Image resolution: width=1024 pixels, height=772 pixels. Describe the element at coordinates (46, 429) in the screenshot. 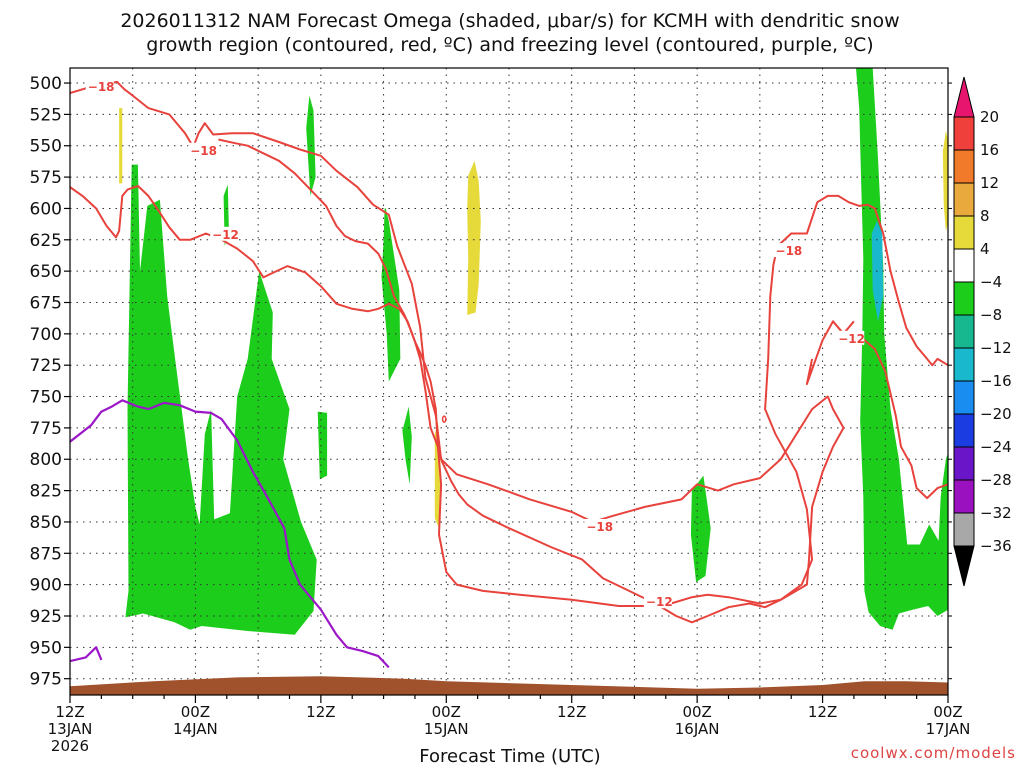

I see `ytick-label-11: 775` at that location.